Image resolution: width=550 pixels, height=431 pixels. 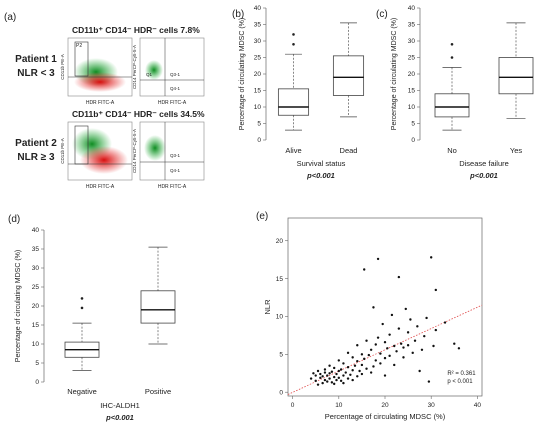 What do you see at coordinates (267, 307) in the screenshot?
I see `y-axis-title: NLR` at bounding box center [267, 307].